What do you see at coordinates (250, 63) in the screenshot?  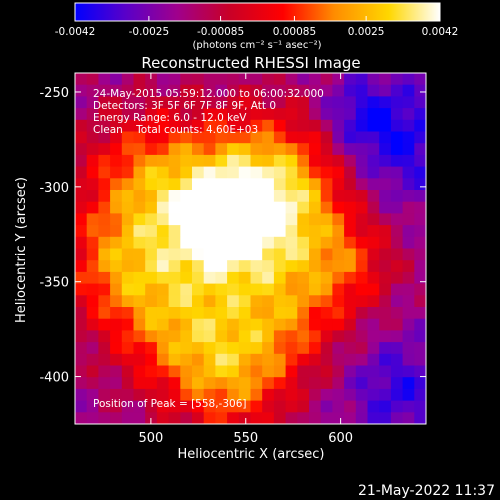 I see `chart-title: Reconstructed RHESSI Image` at bounding box center [250, 63].